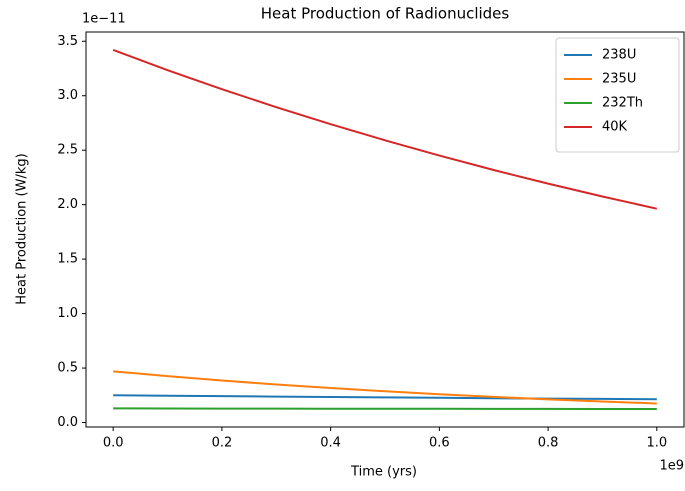 The height and width of the screenshot is (491, 685). I want to click on y-tick-label: 2.0, so click(67, 204).